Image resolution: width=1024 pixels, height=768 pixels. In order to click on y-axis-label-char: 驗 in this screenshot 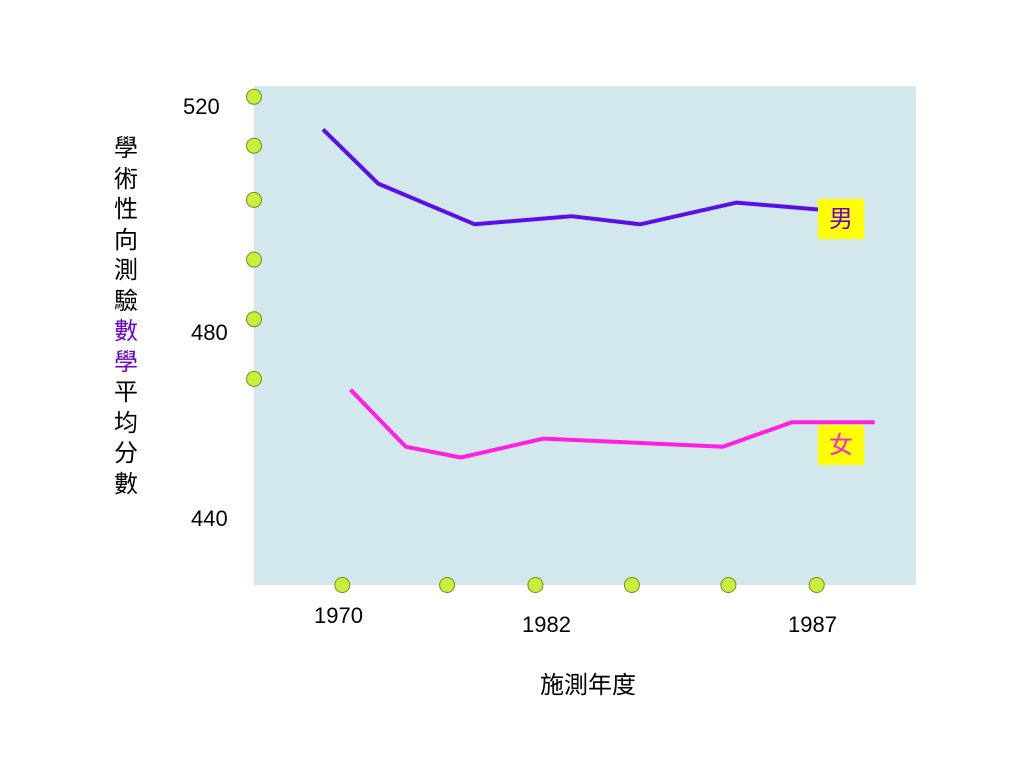, I will do `click(126, 300)`.